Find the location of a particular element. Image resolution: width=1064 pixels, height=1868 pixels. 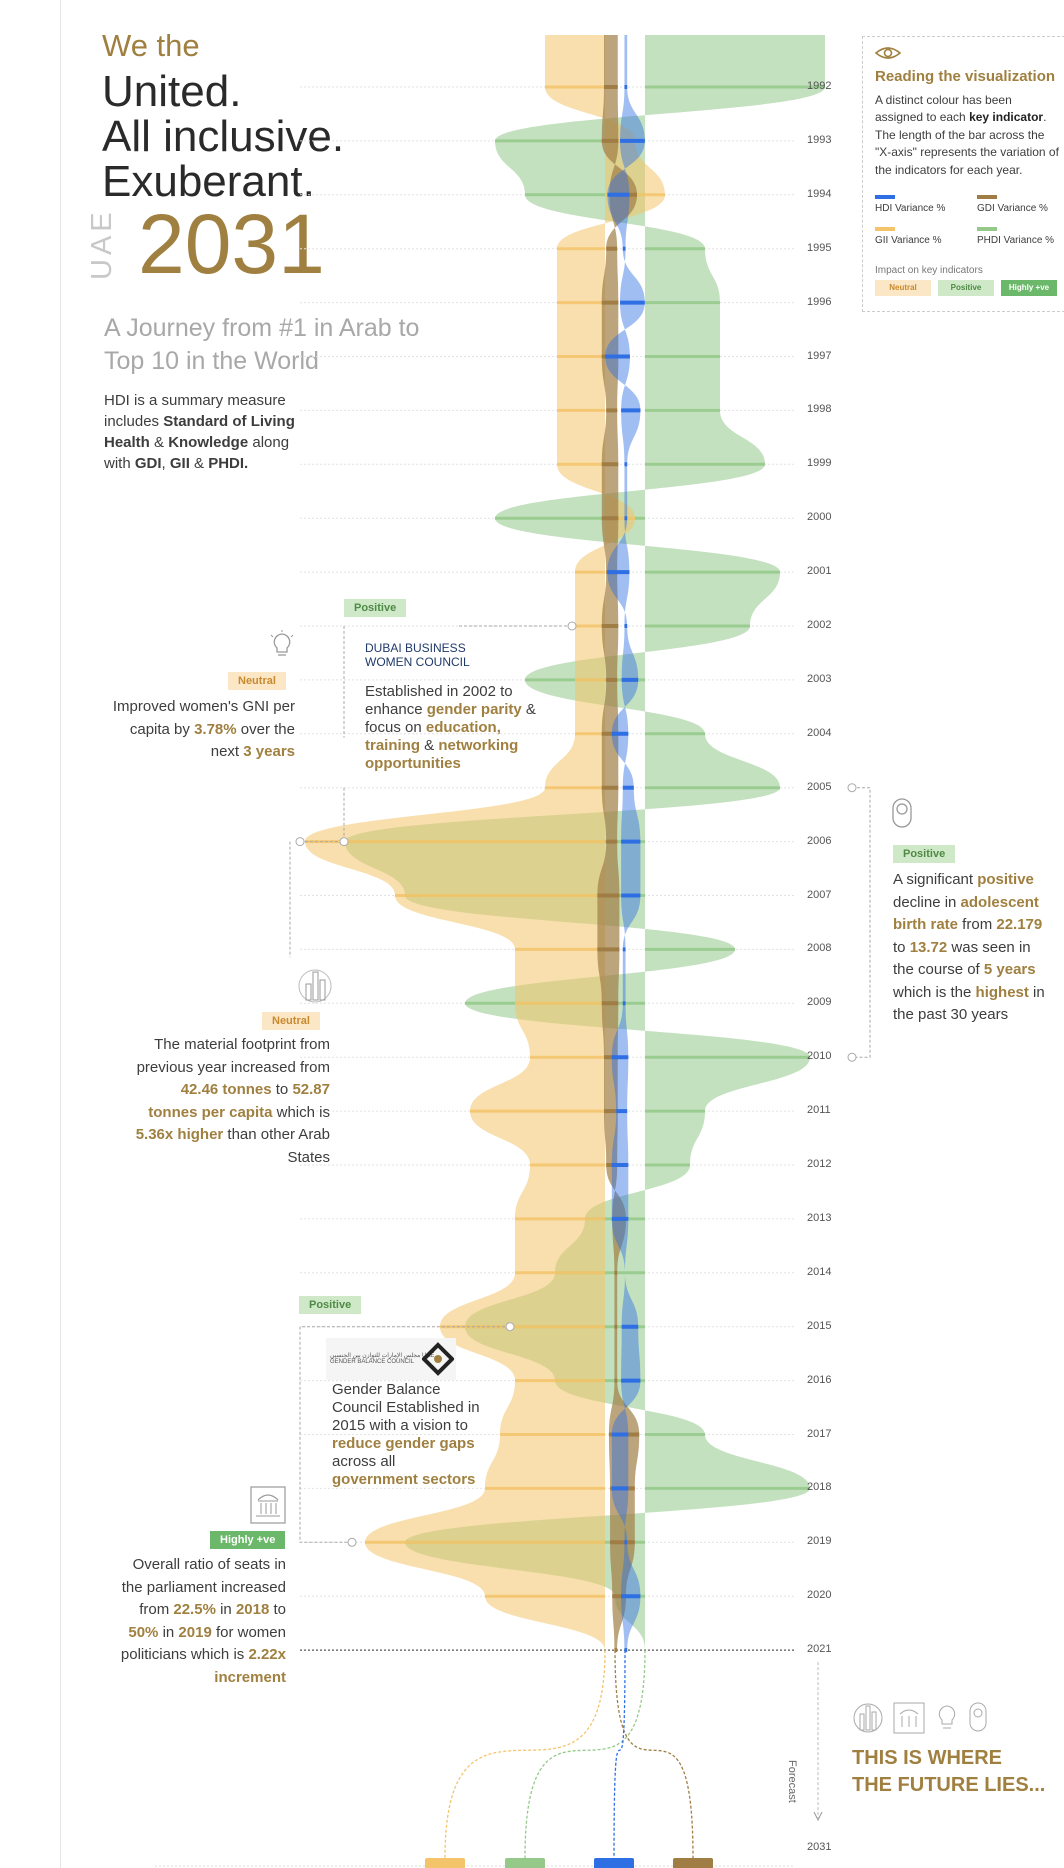

intro-bold: Standard of Living Health is located at coordinates (199, 432).